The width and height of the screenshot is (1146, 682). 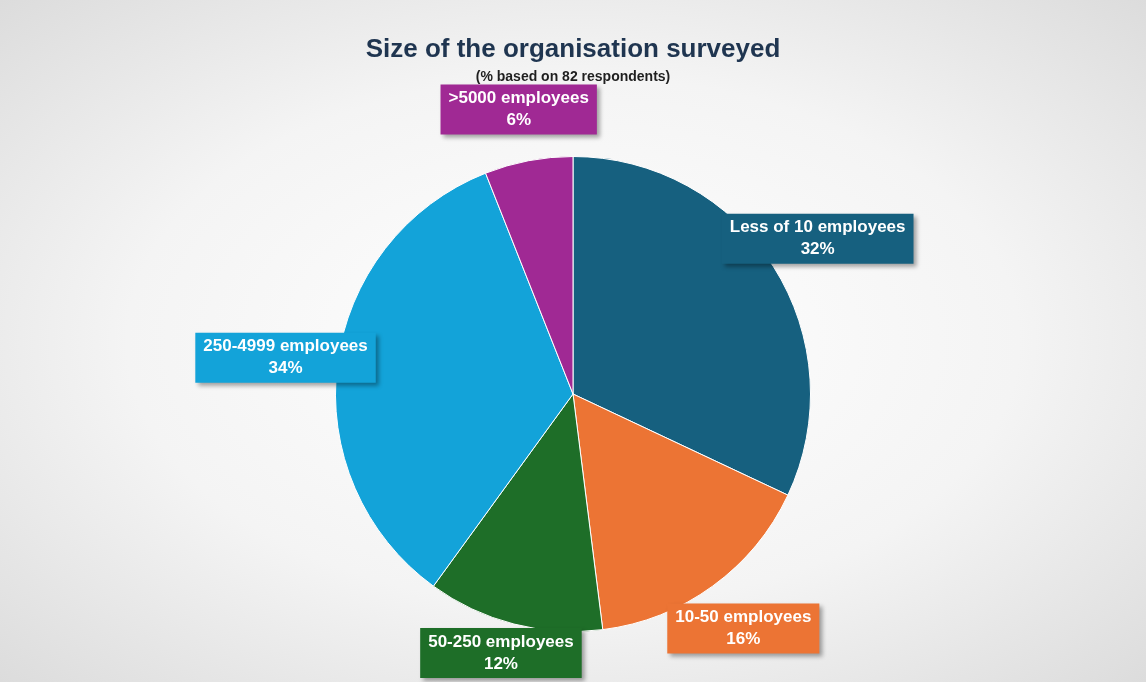 What do you see at coordinates (285, 346) in the screenshot?
I see `slice-label: 250-4999 employees` at bounding box center [285, 346].